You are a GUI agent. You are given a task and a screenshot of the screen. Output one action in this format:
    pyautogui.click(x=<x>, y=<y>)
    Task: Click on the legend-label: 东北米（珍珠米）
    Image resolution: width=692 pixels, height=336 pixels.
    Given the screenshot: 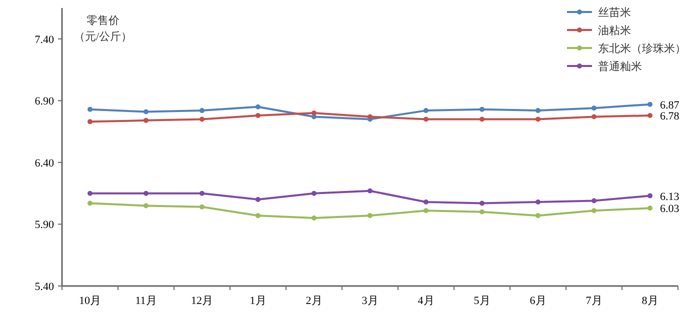 What is the action you would take?
    pyautogui.click(x=642, y=48)
    